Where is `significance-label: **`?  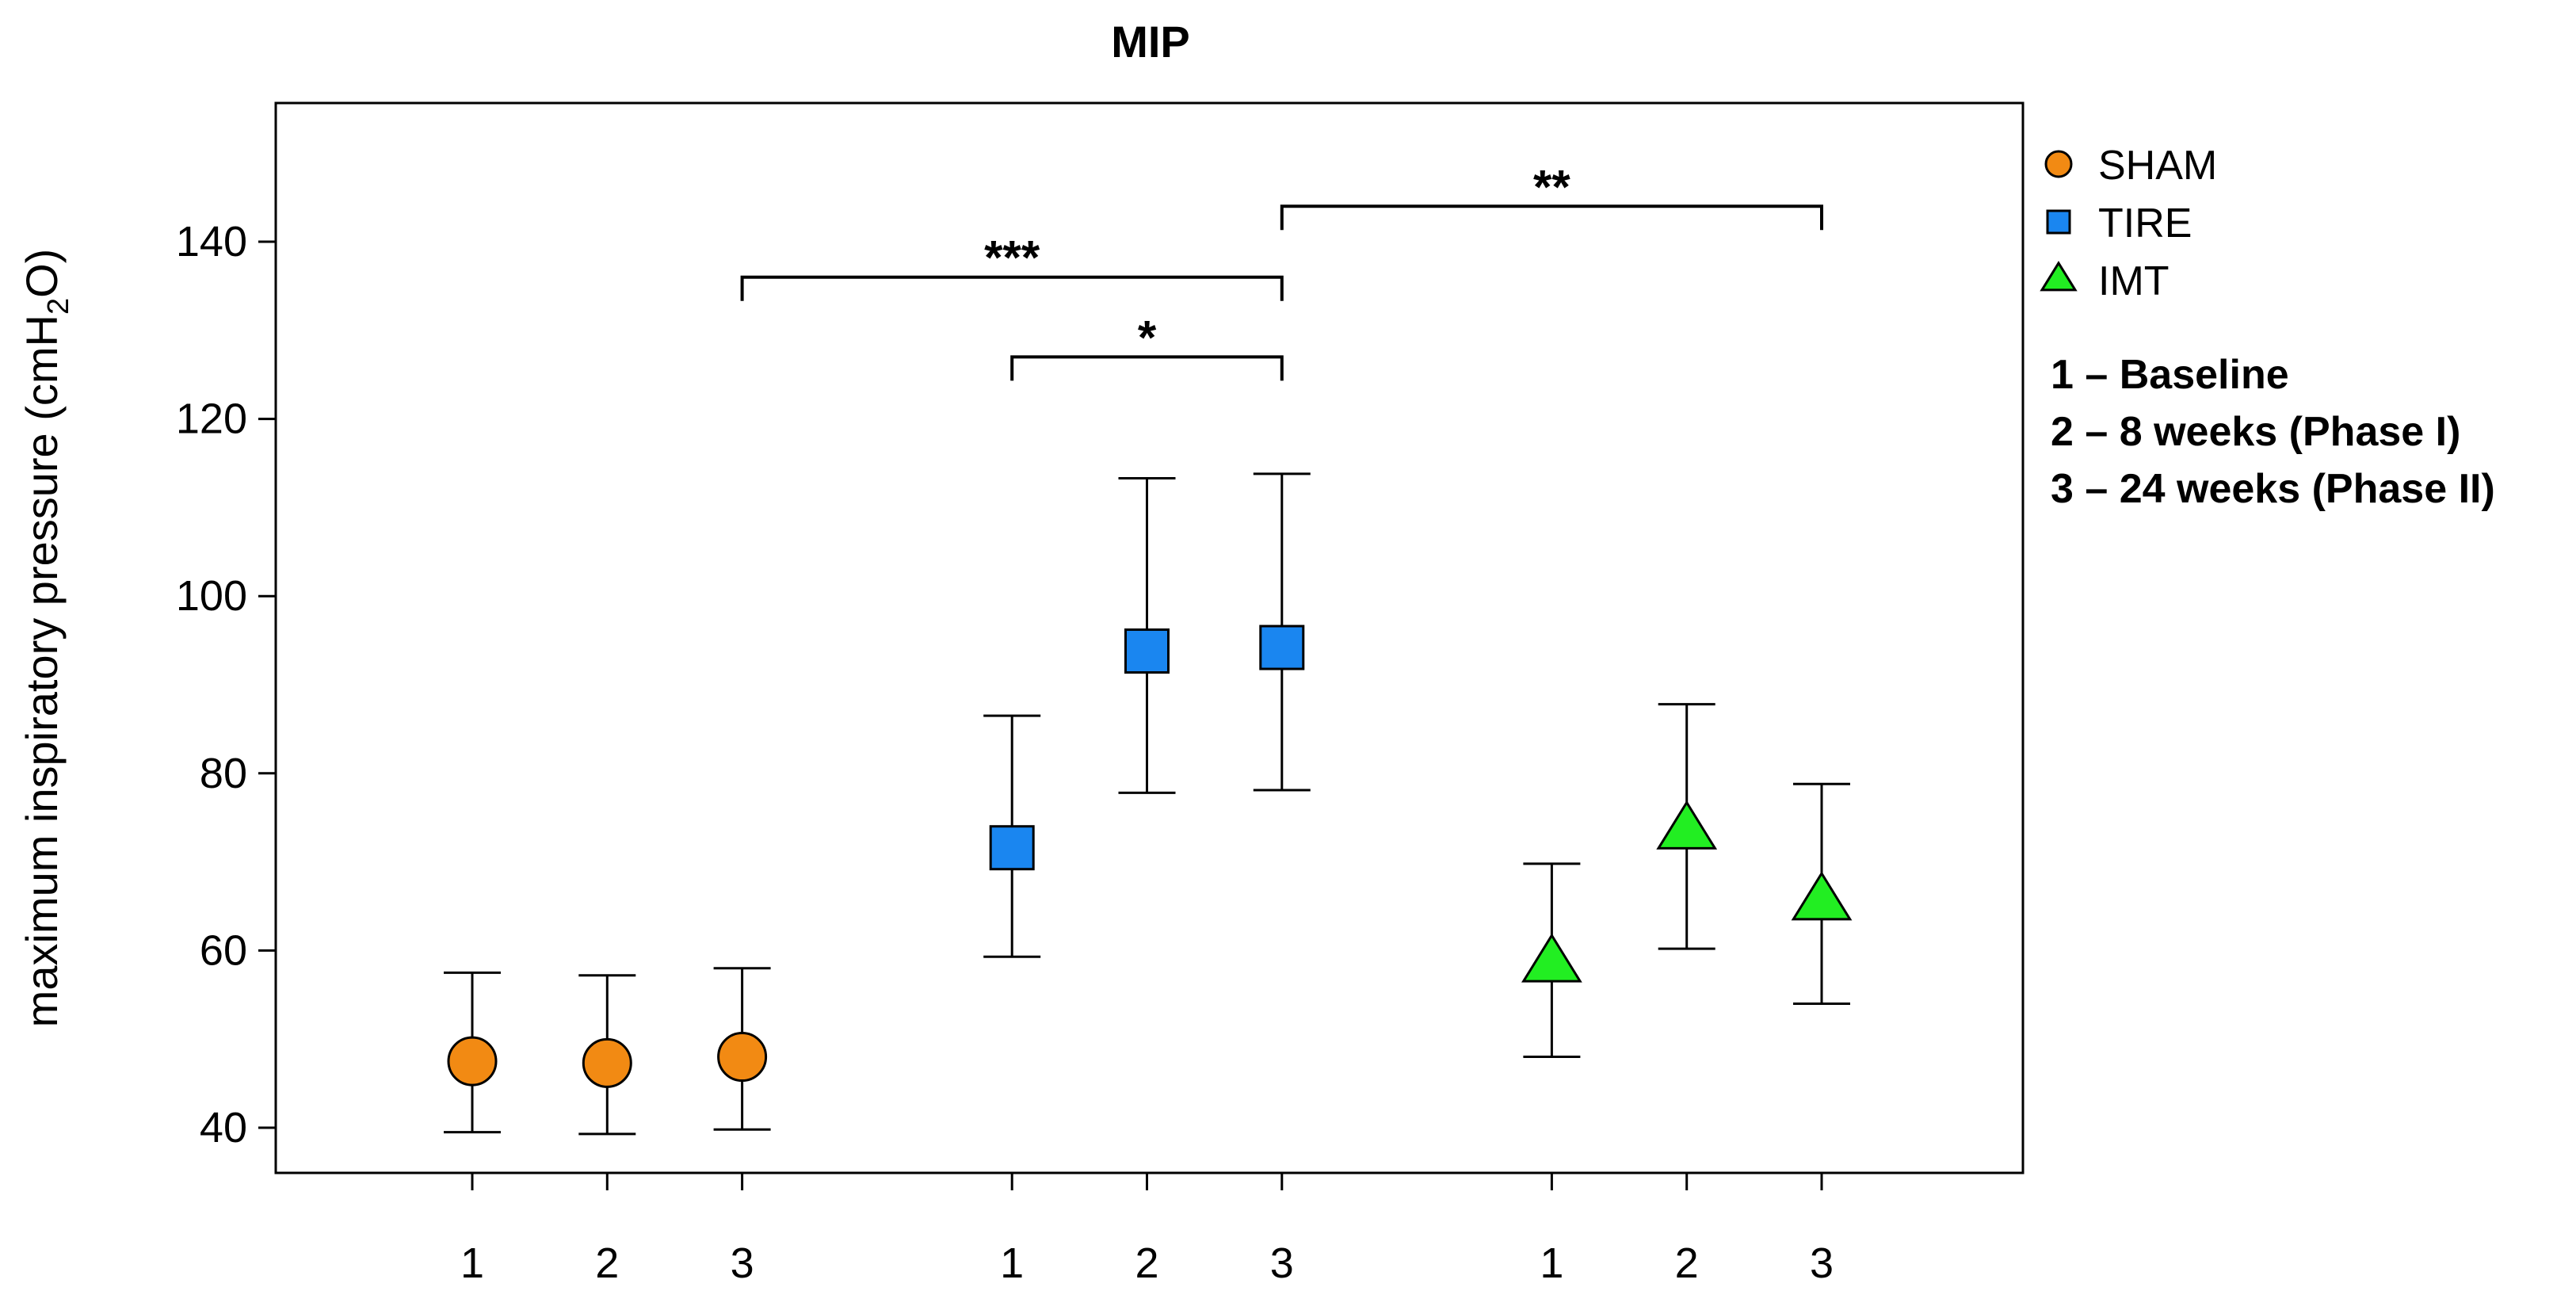 significance-label: ** is located at coordinates (1551, 186).